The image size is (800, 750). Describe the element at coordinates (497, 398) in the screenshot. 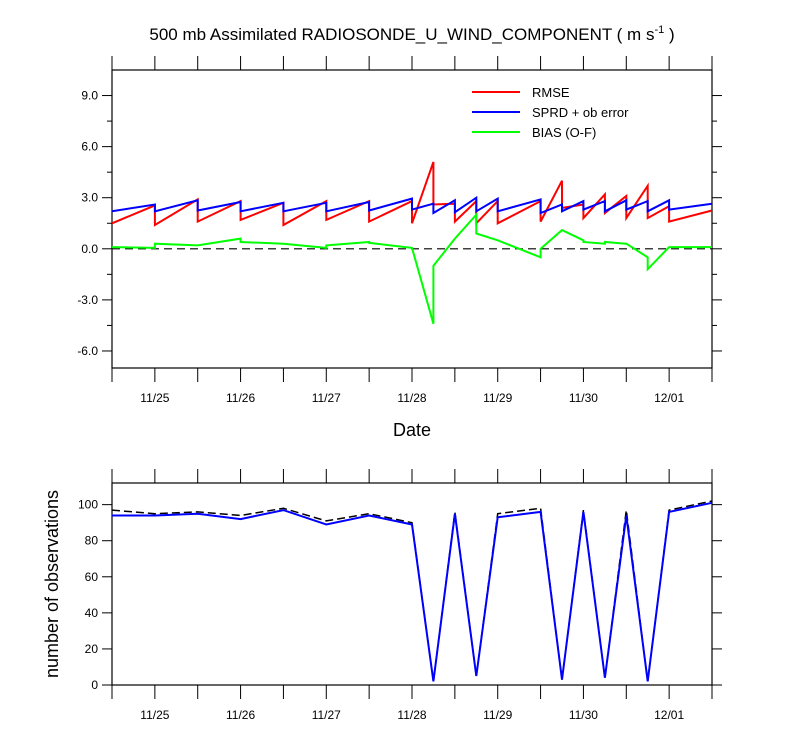

I see `top-xtick-label: 11/29` at that location.